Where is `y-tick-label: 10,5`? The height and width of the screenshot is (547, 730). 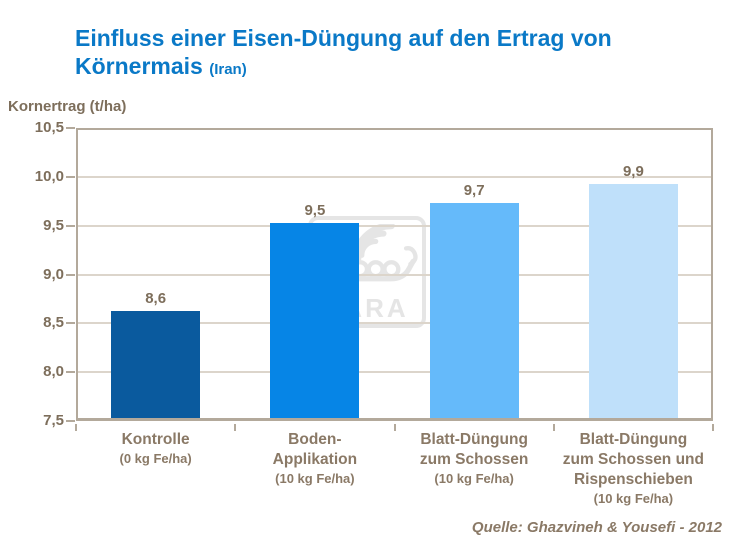
y-tick-label: 10,5 is located at coordinates (49, 127).